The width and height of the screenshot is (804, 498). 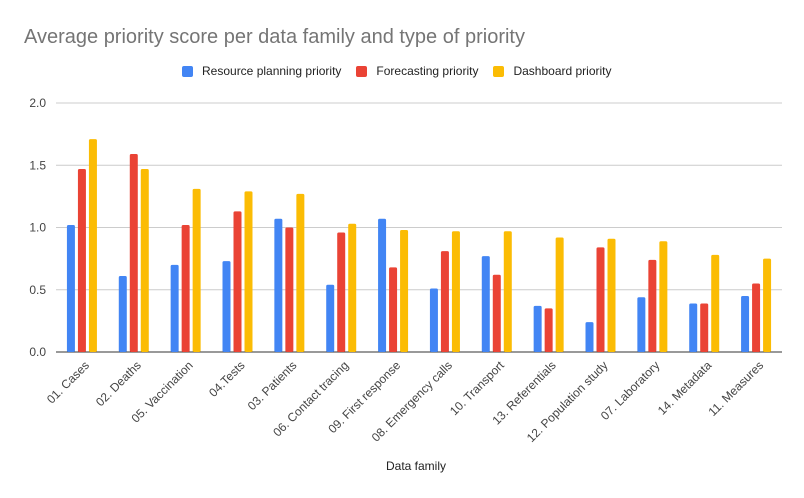 I want to click on legend-swatch-forecasting, so click(x=362, y=71).